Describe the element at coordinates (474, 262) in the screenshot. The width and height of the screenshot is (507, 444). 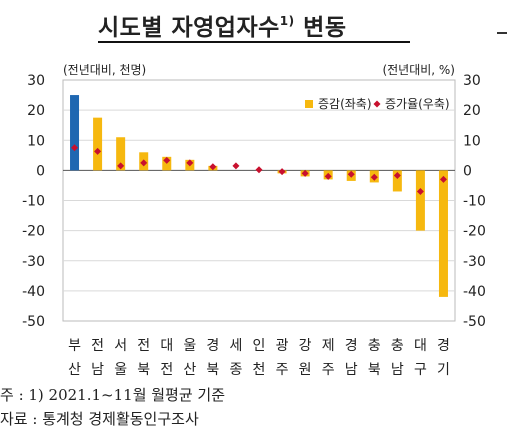
I see `y2-tick-label: -30` at that location.